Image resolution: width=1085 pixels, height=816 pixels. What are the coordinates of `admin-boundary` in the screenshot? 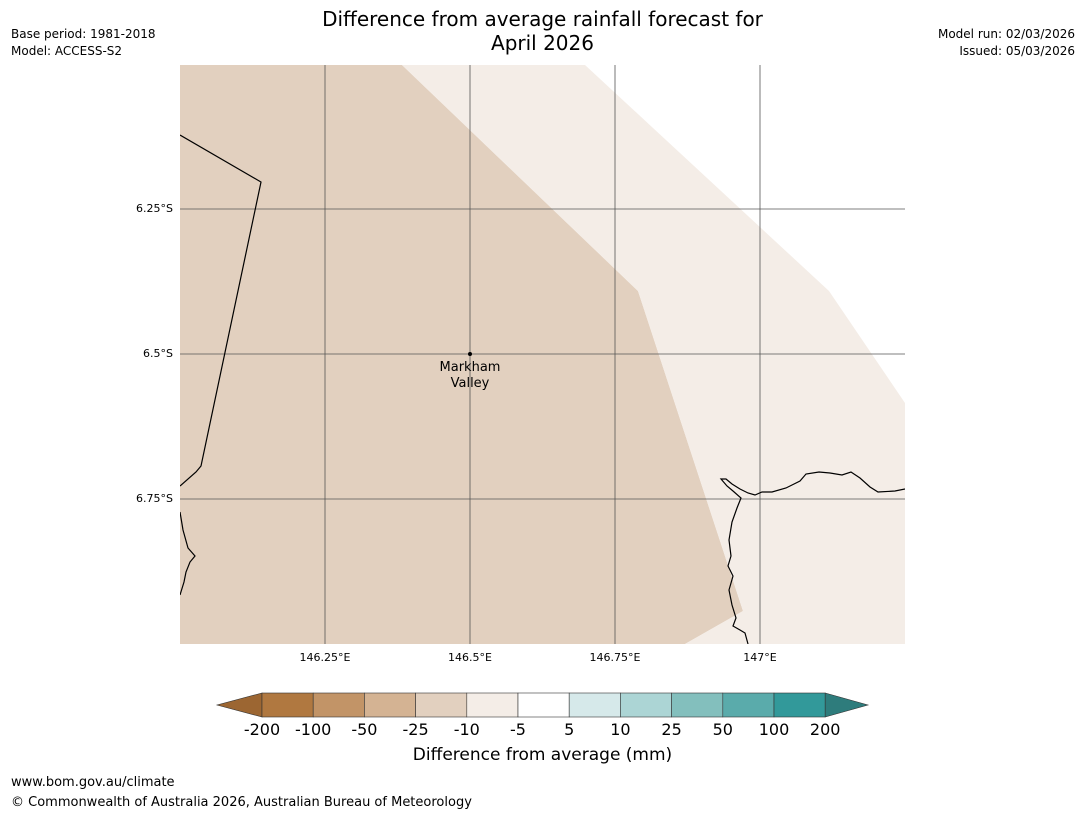 It's located at (221, 310).